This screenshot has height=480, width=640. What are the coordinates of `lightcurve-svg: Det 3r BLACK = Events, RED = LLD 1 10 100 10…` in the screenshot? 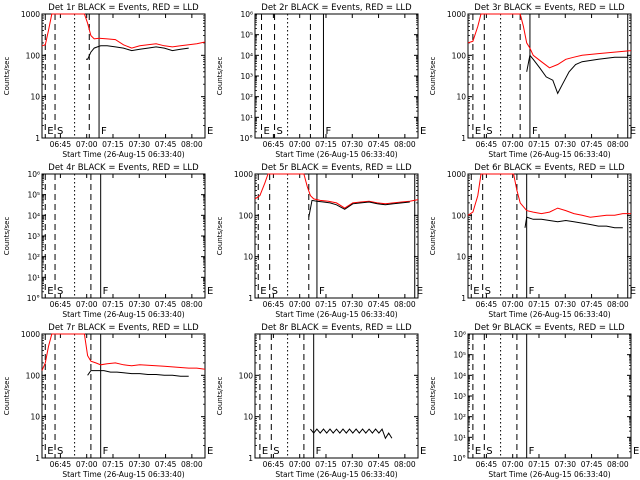 It's located at (532, 81).